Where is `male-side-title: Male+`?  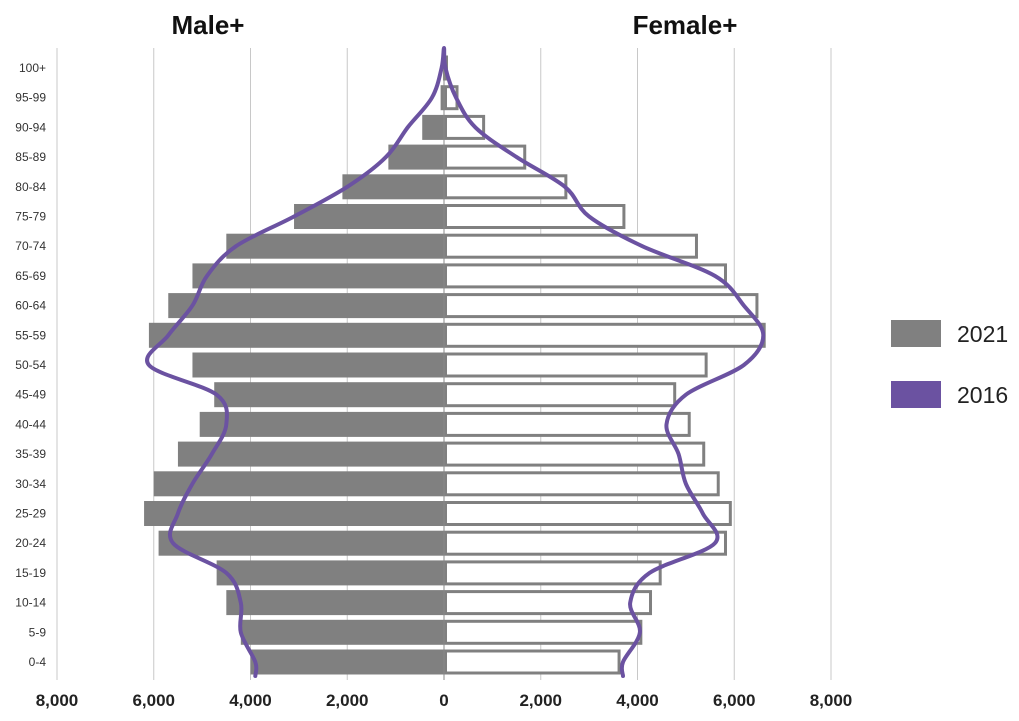
male-side-title: Male+ is located at coordinates (208, 25).